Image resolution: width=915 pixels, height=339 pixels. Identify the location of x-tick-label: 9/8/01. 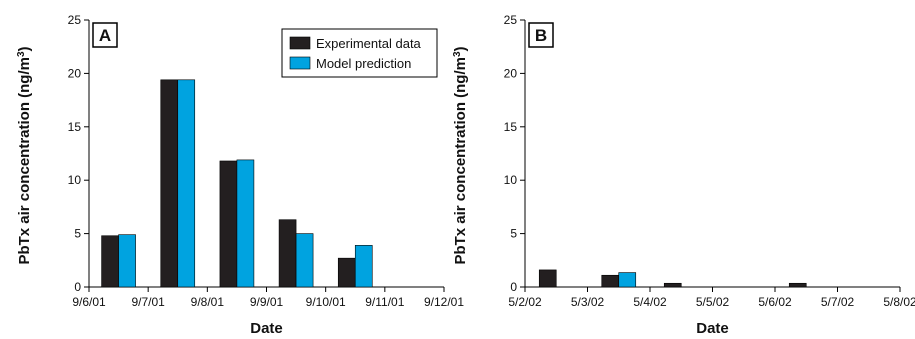
(208, 302).